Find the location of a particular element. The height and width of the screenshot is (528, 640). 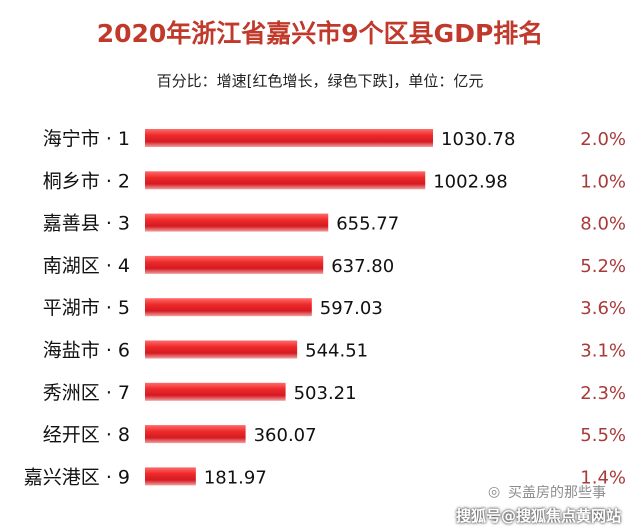

category-label: 海盐市 · 6 is located at coordinates (86, 351).